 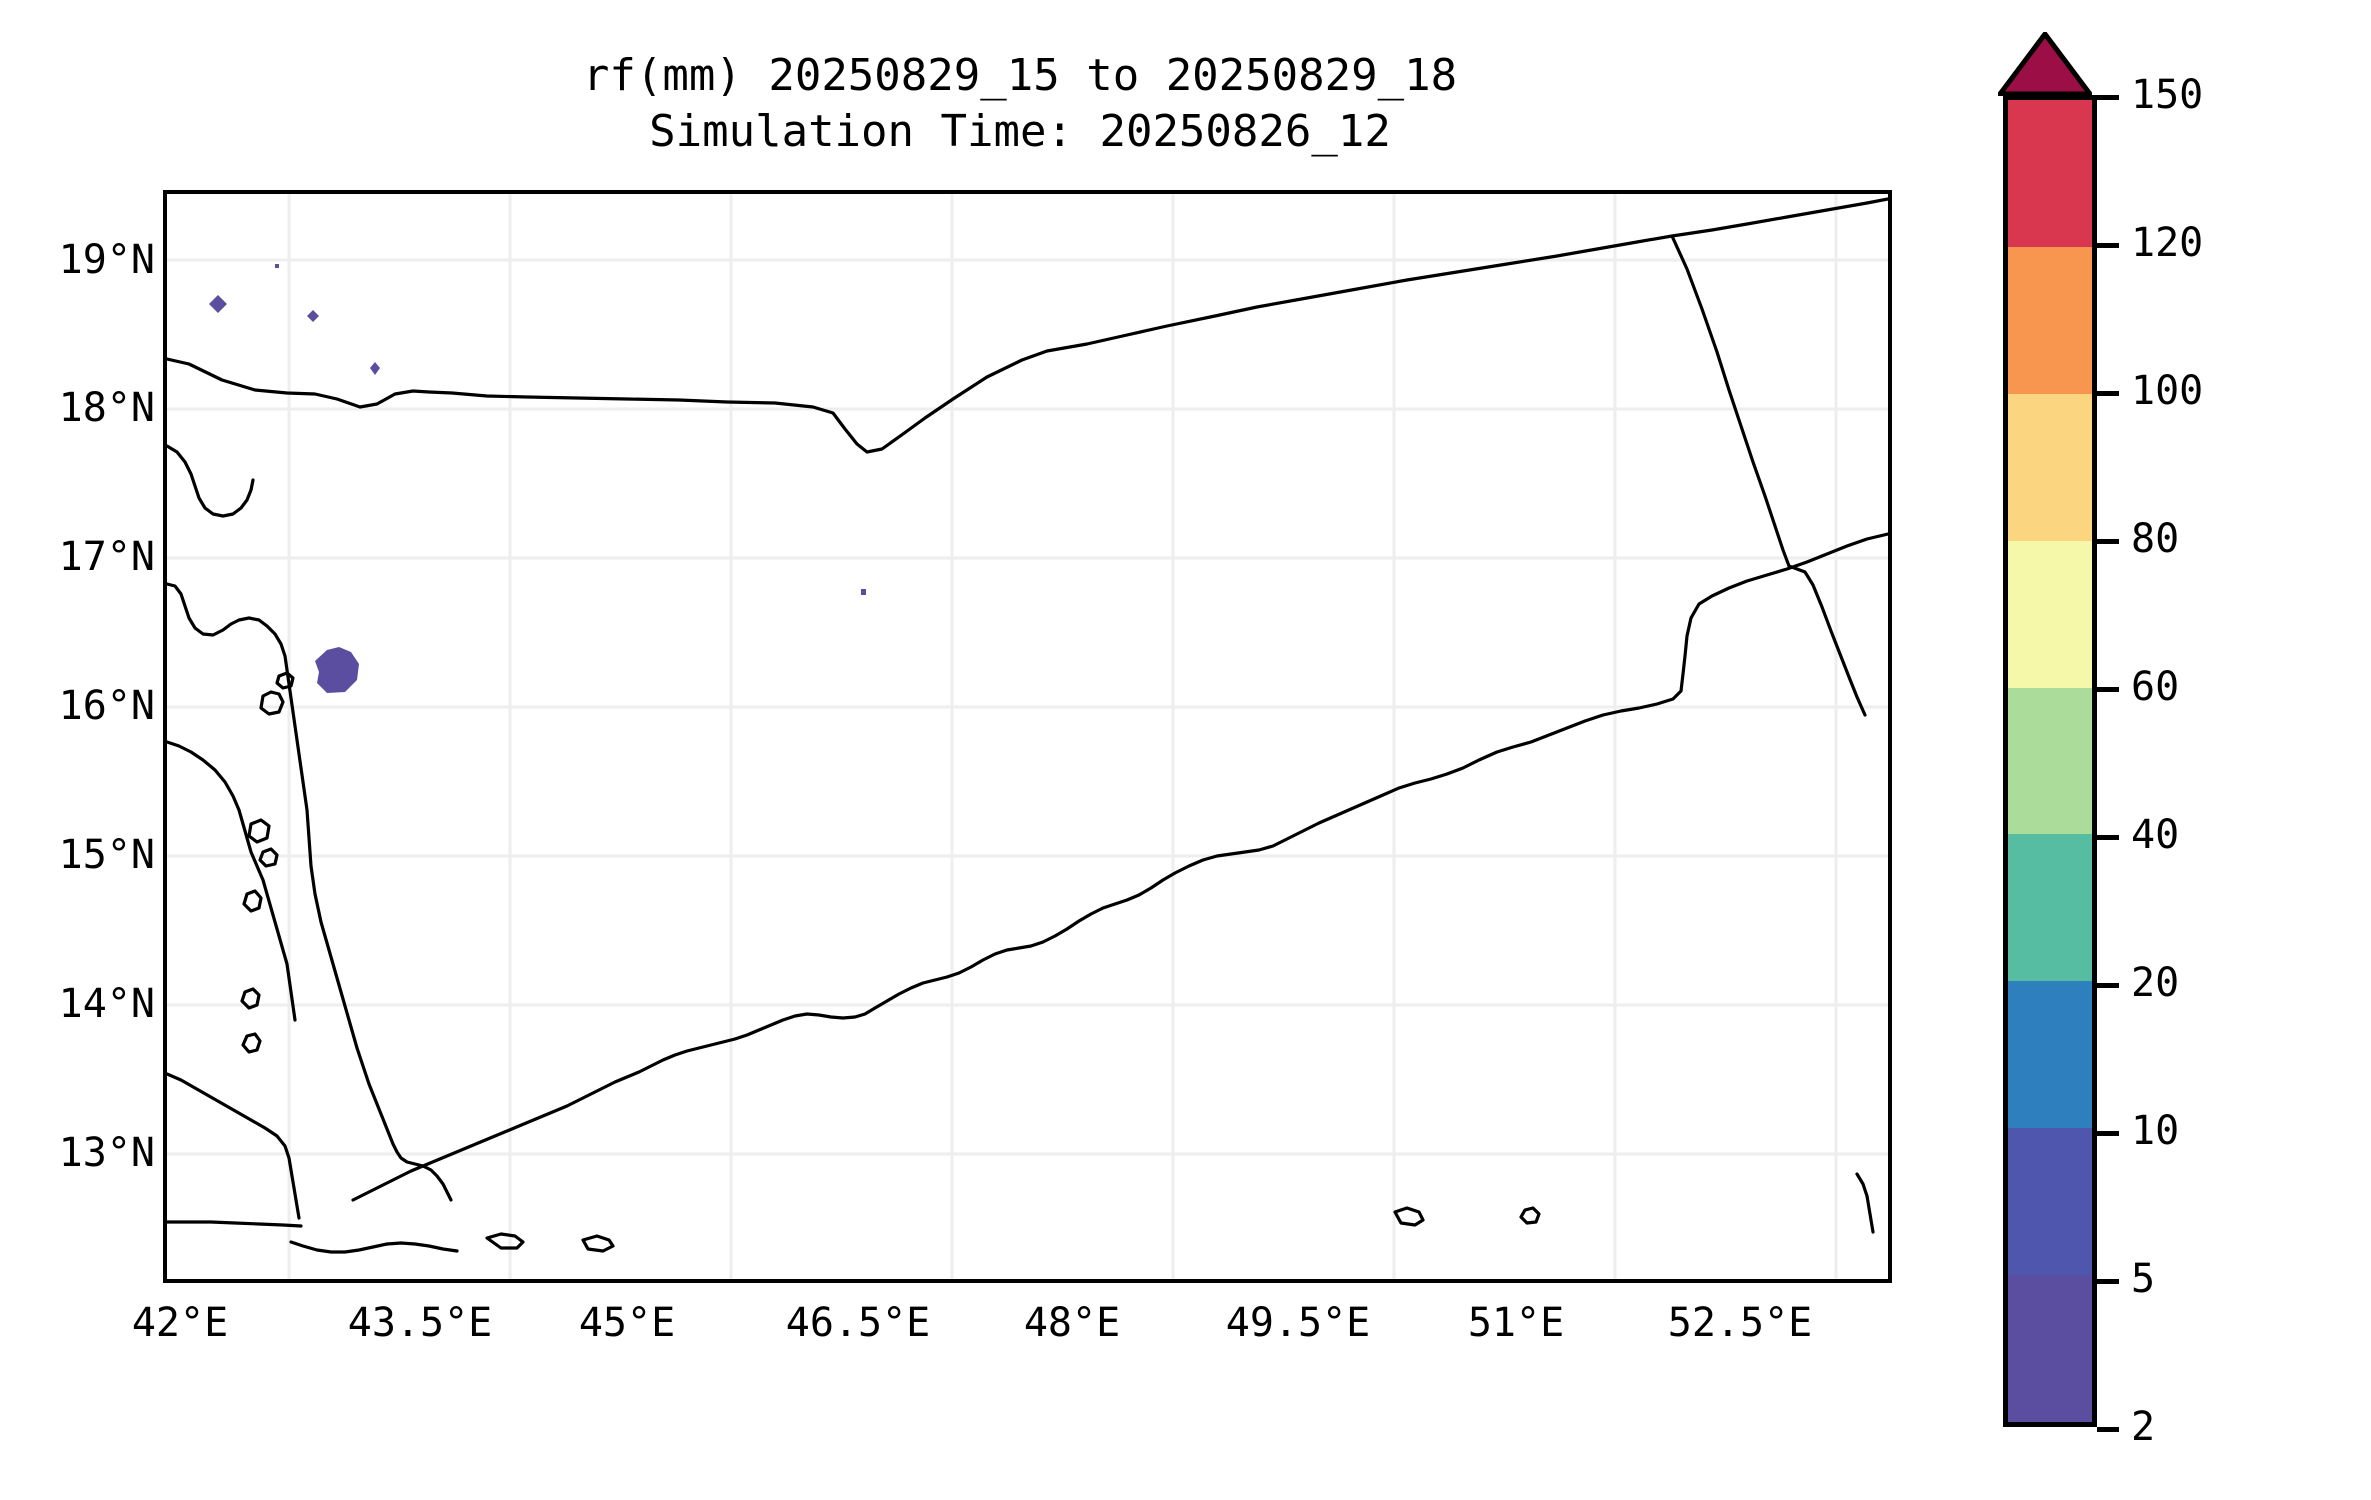 What do you see at coordinates (180, 1323) in the screenshot?
I see `xtick-label-42E: 42°E` at bounding box center [180, 1323].